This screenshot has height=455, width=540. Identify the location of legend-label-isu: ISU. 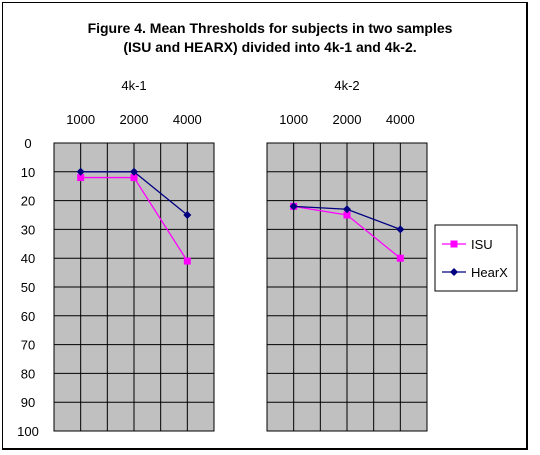
(482, 244).